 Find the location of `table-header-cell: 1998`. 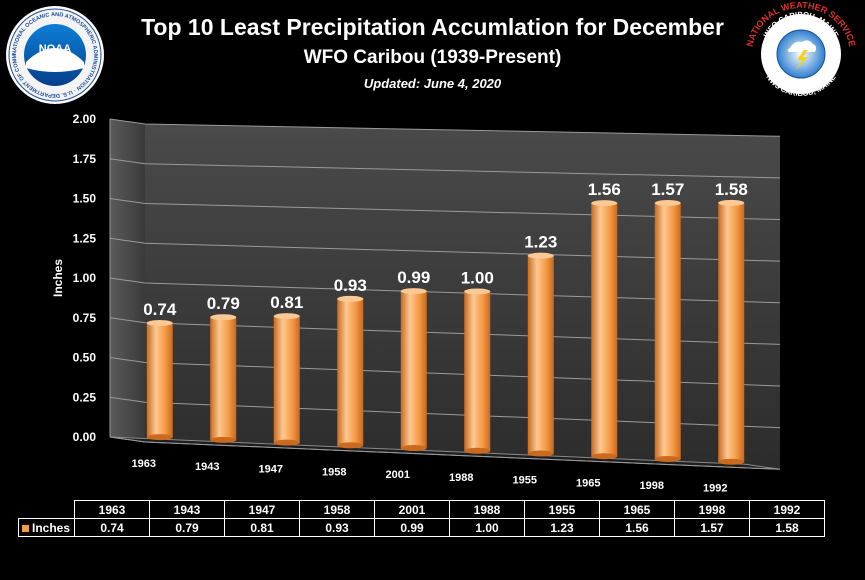

table-header-cell: 1998 is located at coordinates (712, 509).